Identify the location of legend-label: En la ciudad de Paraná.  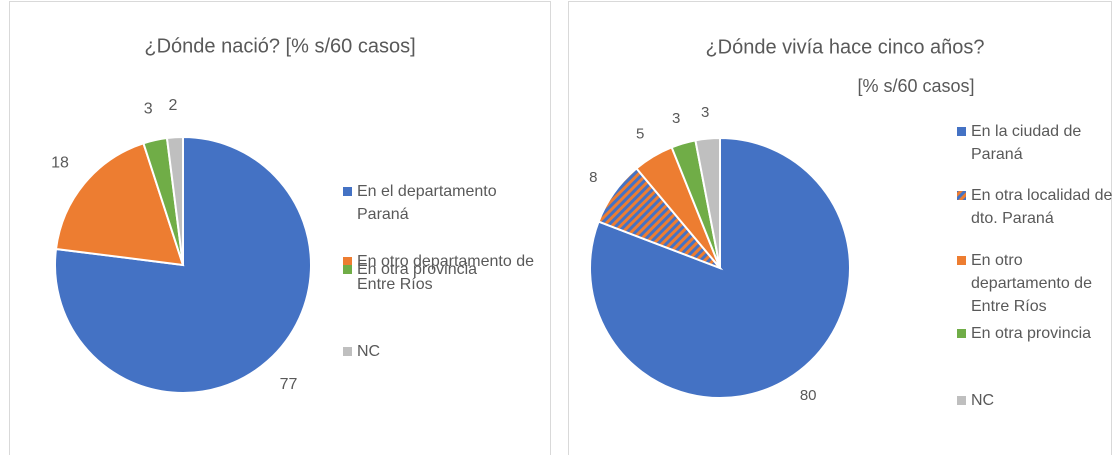
(1026, 143).